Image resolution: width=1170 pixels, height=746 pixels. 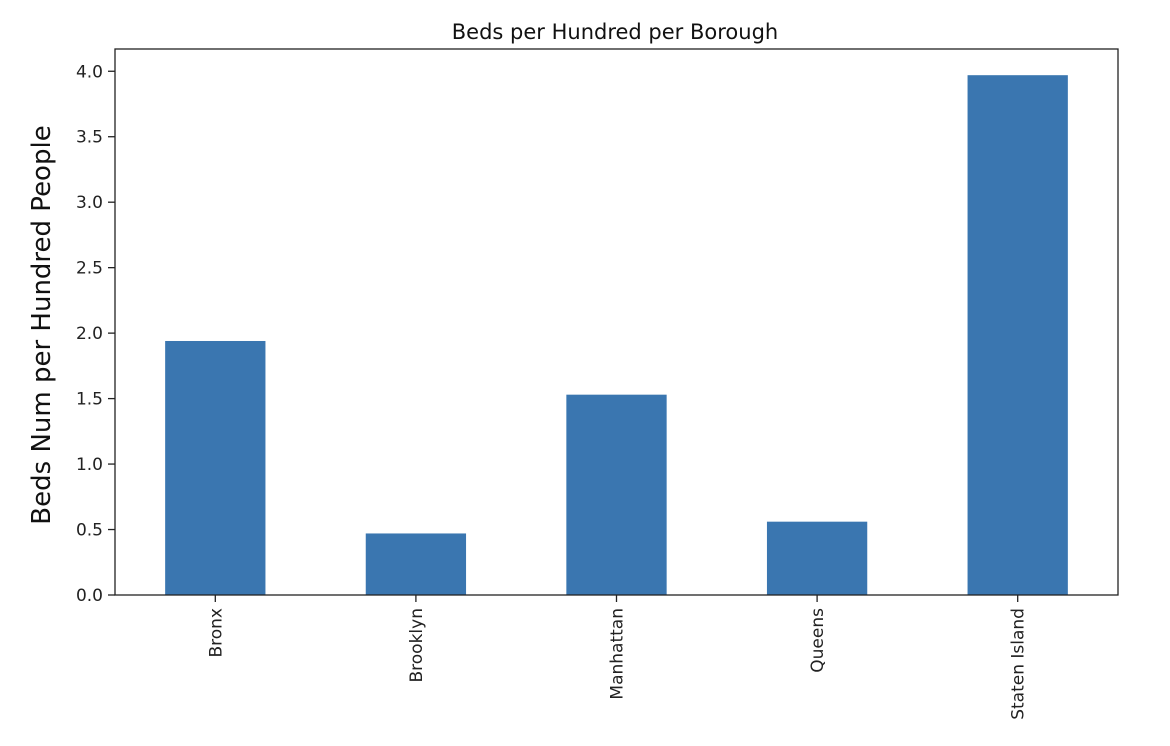 I want to click on bar-queens, so click(x=817, y=558).